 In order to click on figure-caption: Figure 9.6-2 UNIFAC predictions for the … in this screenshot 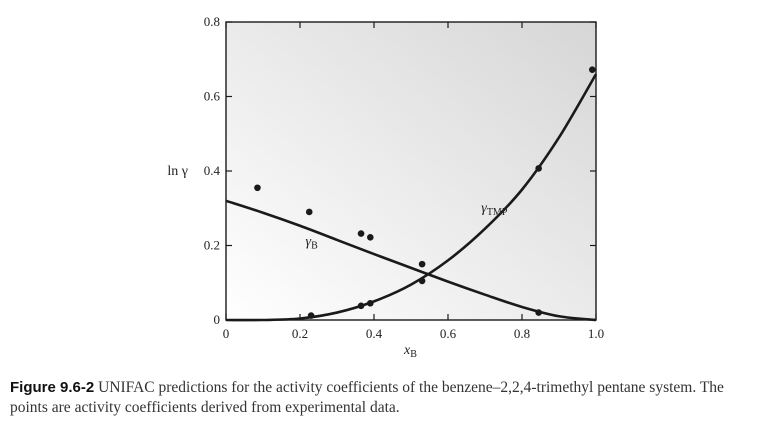, I will do `click(385, 398)`.